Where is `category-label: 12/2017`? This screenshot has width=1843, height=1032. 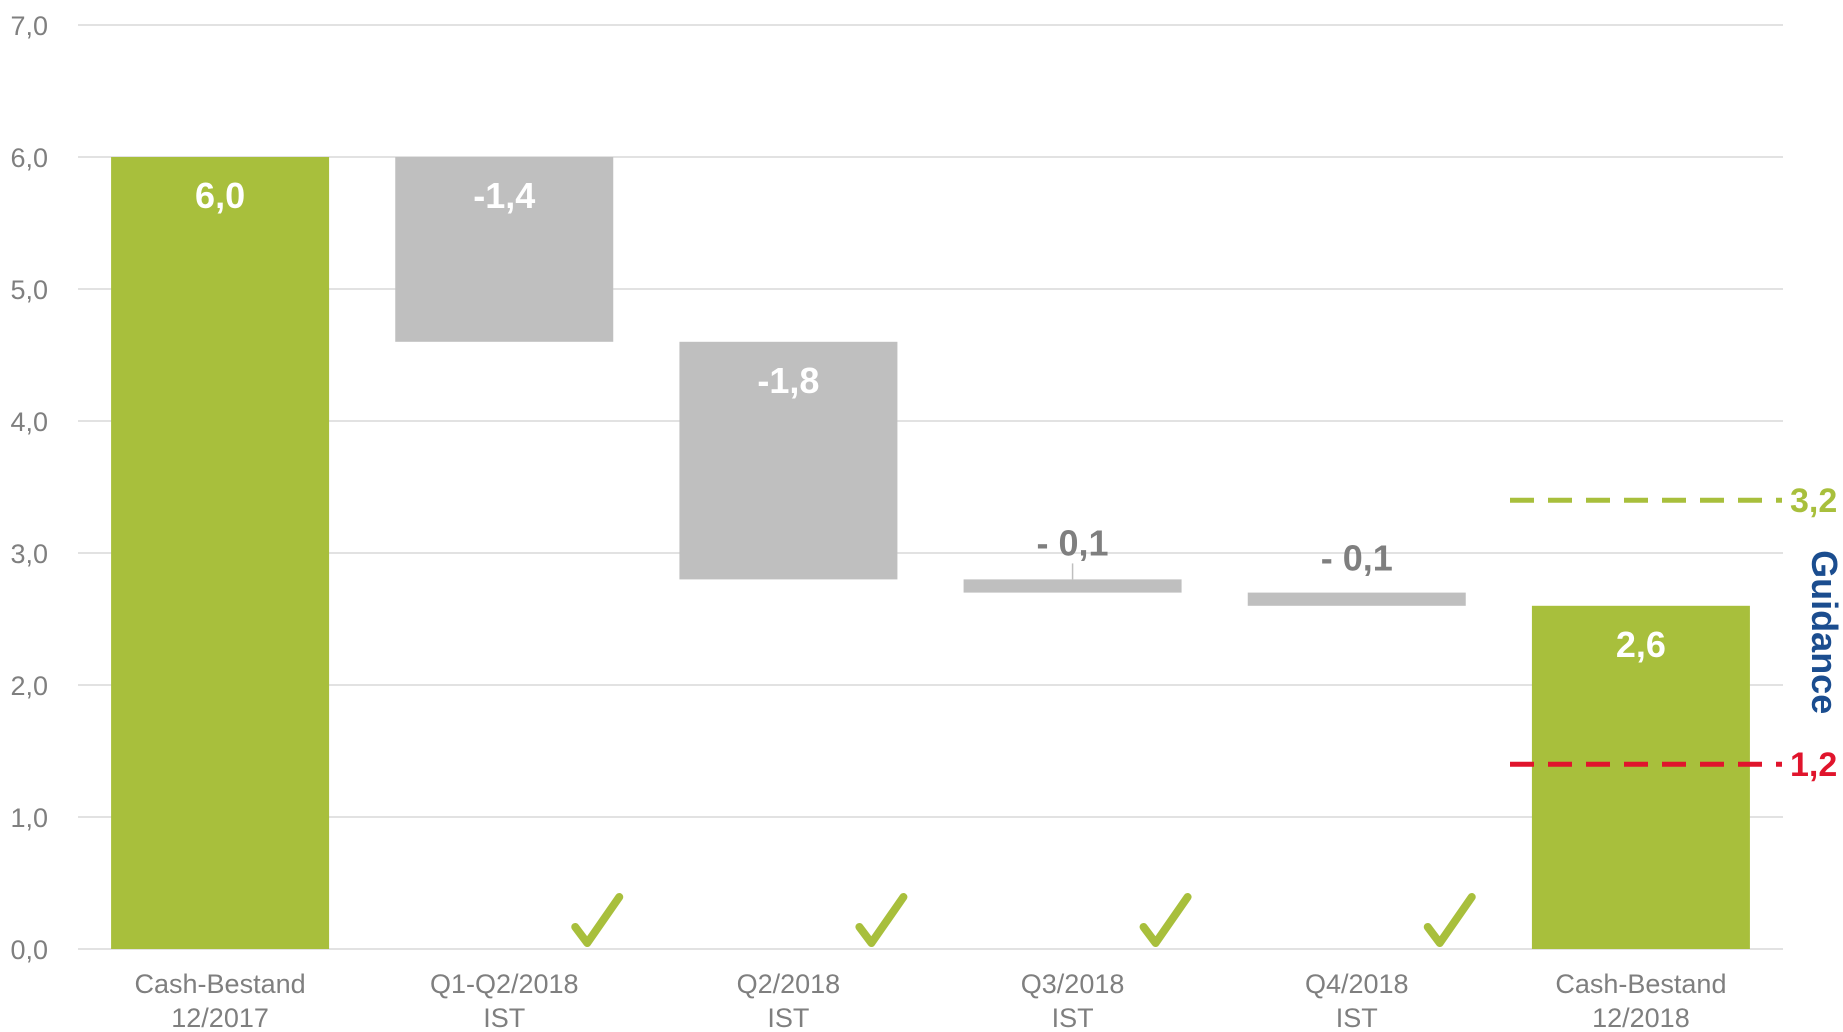
category-label: 12/2017 is located at coordinates (220, 1017).